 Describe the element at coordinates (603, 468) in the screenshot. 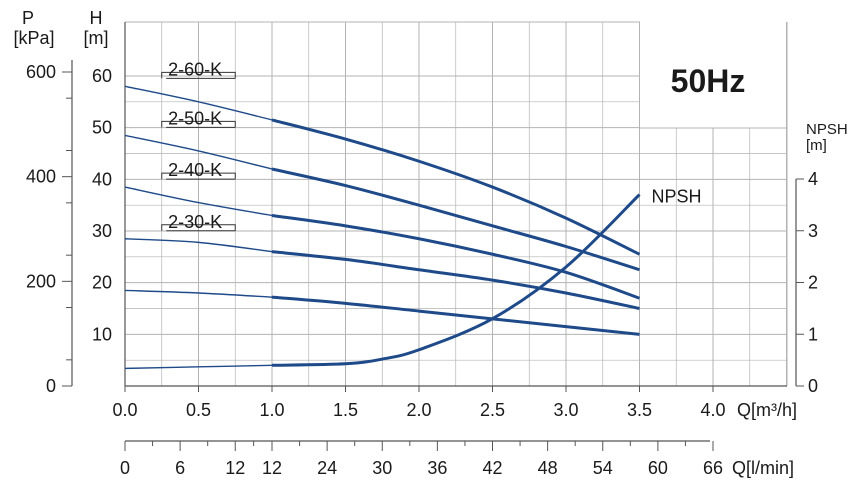

I see `x2-axis-tick-label: 54` at that location.